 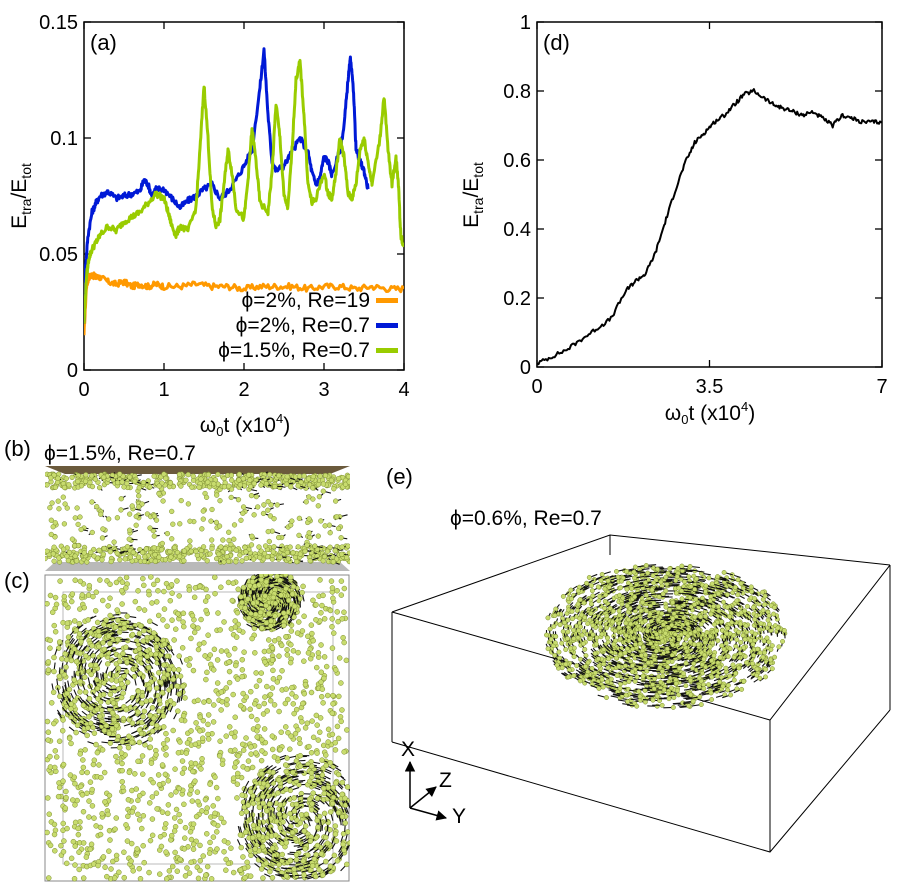 I want to click on xtick-label: 0, so click(x=83, y=390).